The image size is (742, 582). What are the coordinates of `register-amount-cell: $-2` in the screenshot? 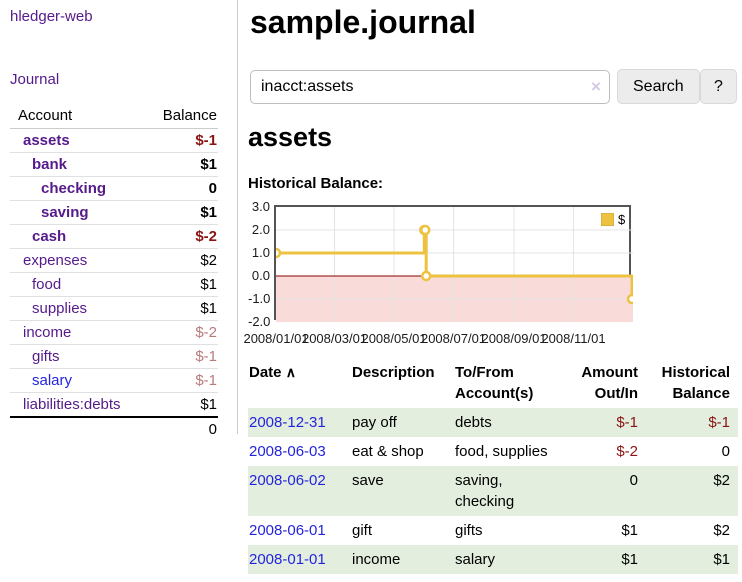 It's located at (627, 451).